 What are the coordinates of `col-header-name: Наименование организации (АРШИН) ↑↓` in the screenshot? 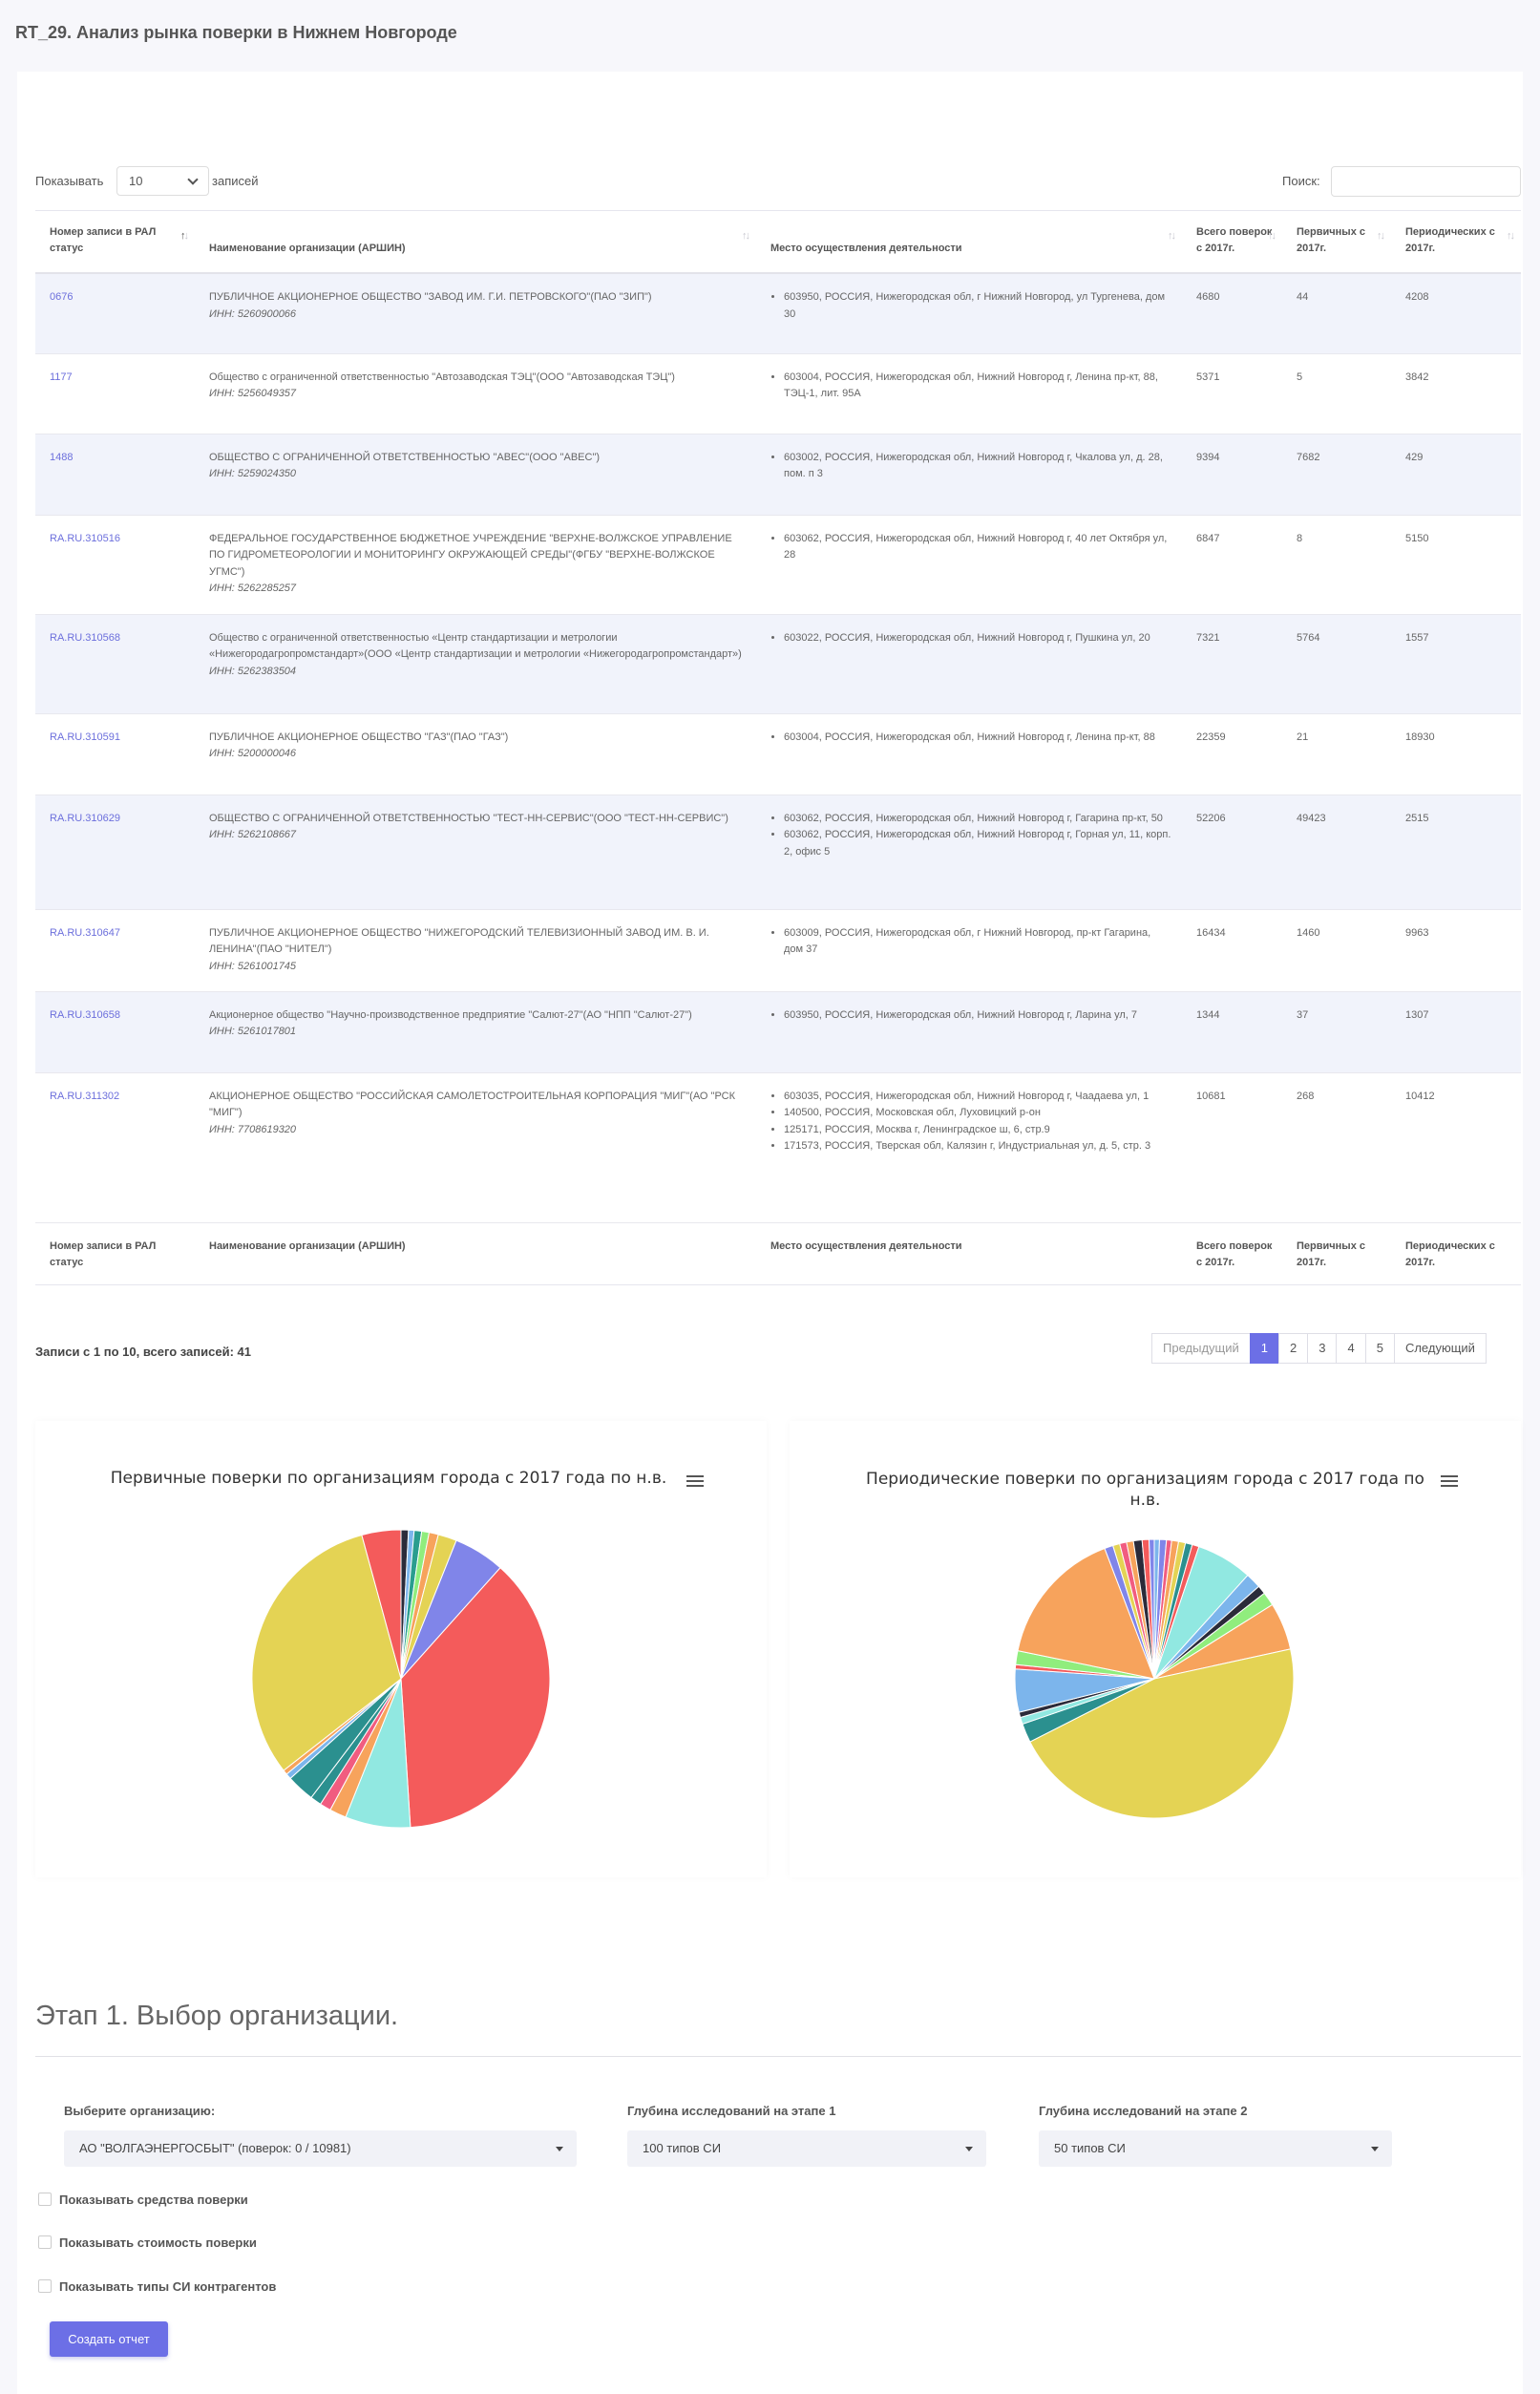 It's located at (475, 242).